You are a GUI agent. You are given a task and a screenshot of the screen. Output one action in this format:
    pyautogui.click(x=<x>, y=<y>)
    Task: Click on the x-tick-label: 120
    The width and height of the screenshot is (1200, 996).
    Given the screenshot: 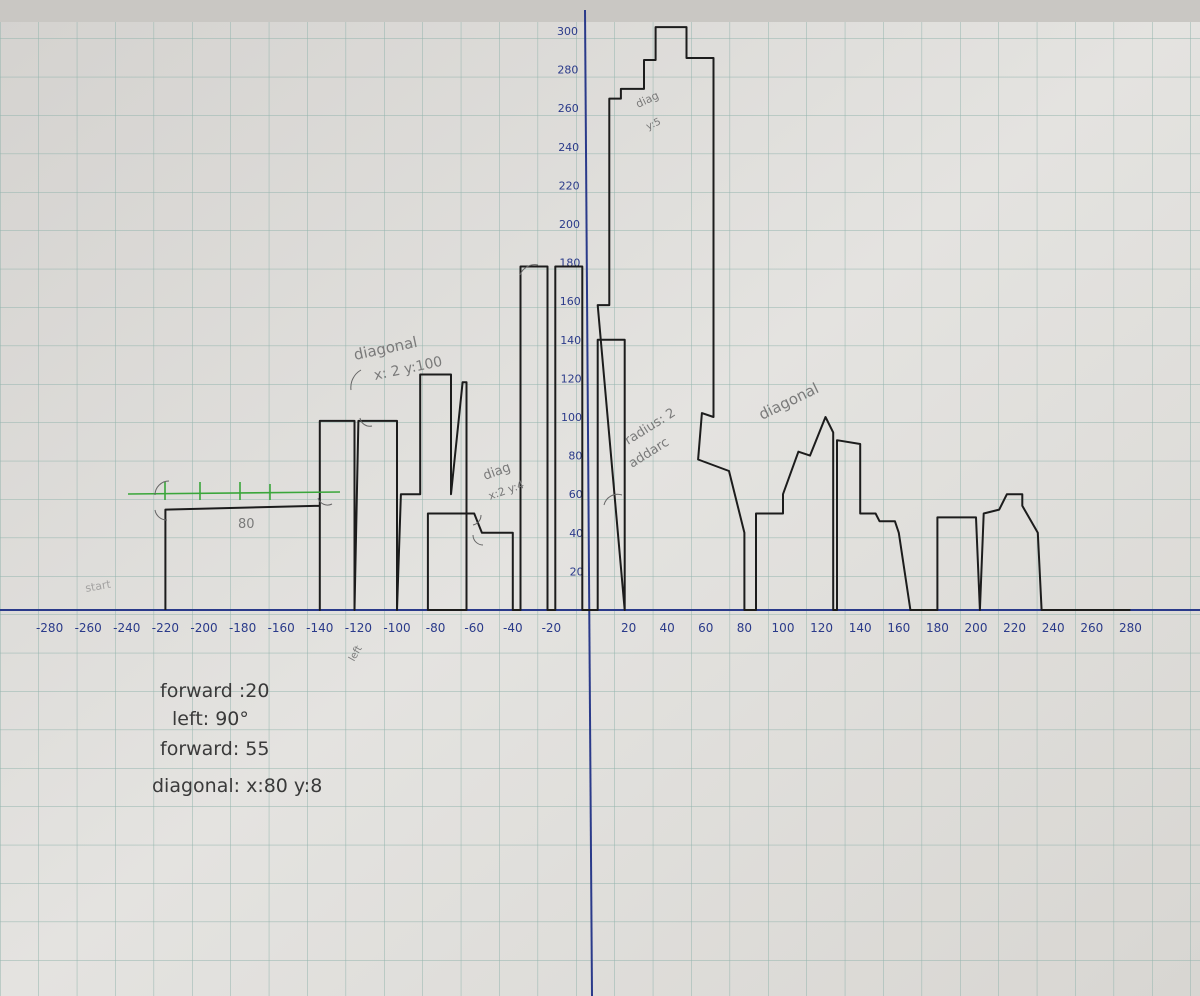 What is the action you would take?
    pyautogui.click(x=821, y=628)
    